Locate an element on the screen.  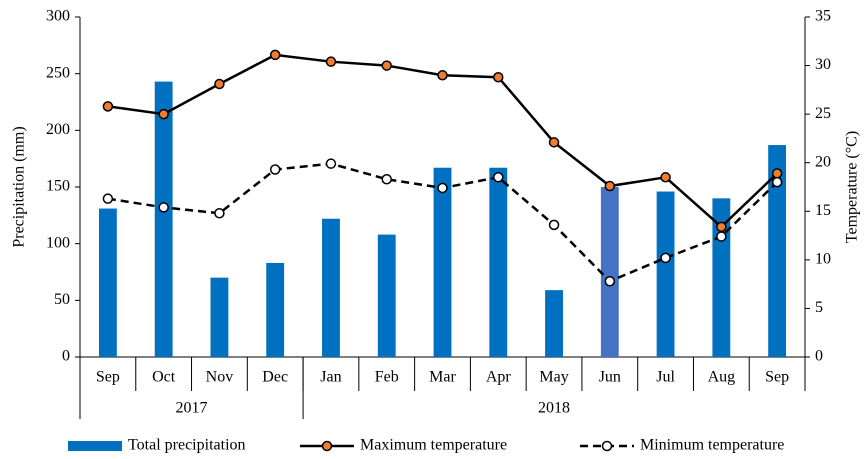
y2-tick-label: 15 is located at coordinates (823, 210).